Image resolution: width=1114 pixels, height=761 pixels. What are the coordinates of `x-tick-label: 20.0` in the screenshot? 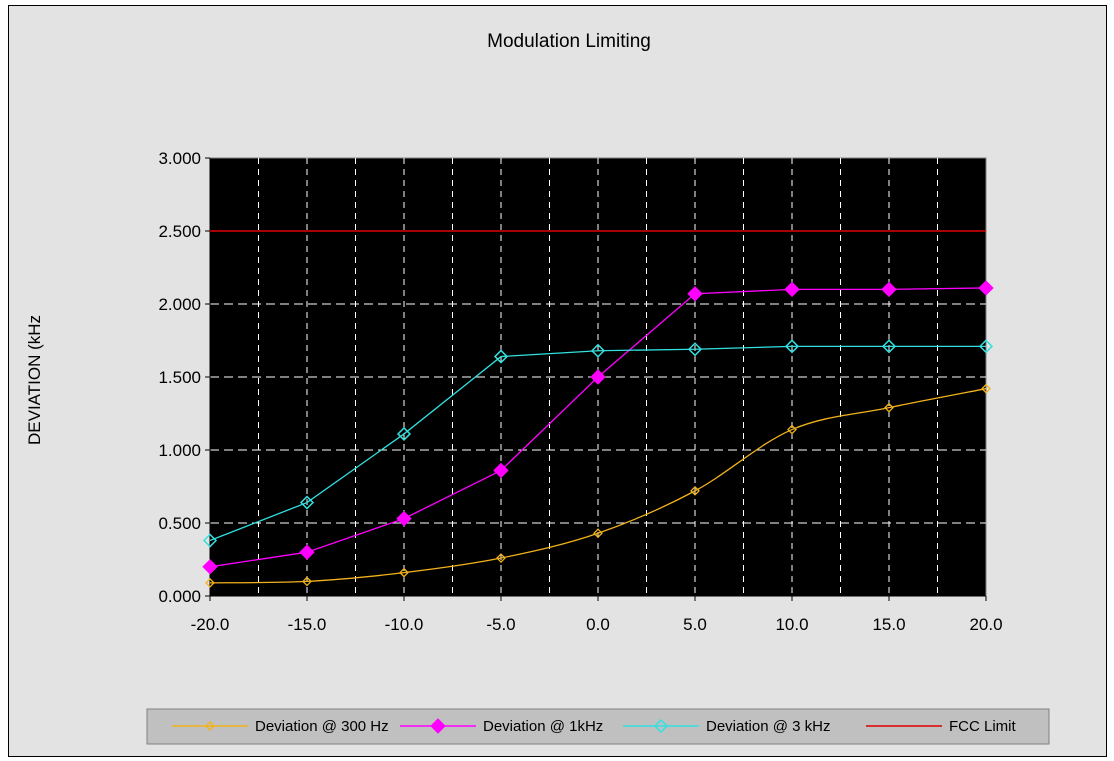 It's located at (985, 624).